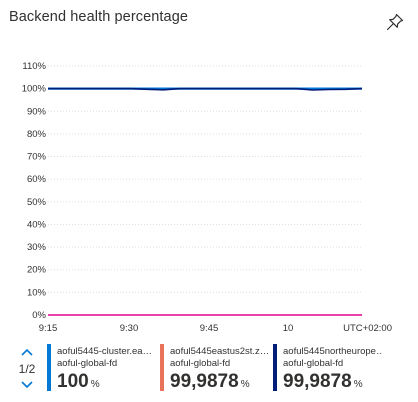  I want to click on y-tick-label: 70%, so click(37, 157).